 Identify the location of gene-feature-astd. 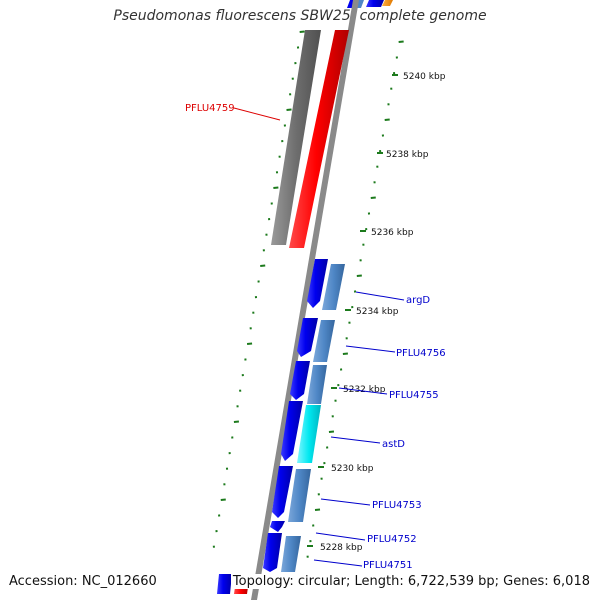
(292, 431).